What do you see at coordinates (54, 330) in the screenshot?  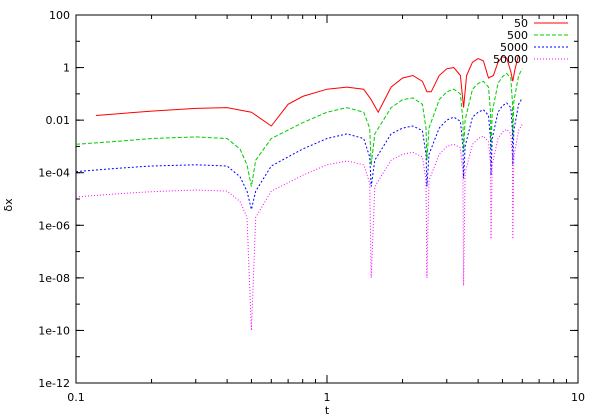 I see `y-tick-label: 1e-10` at bounding box center [54, 330].